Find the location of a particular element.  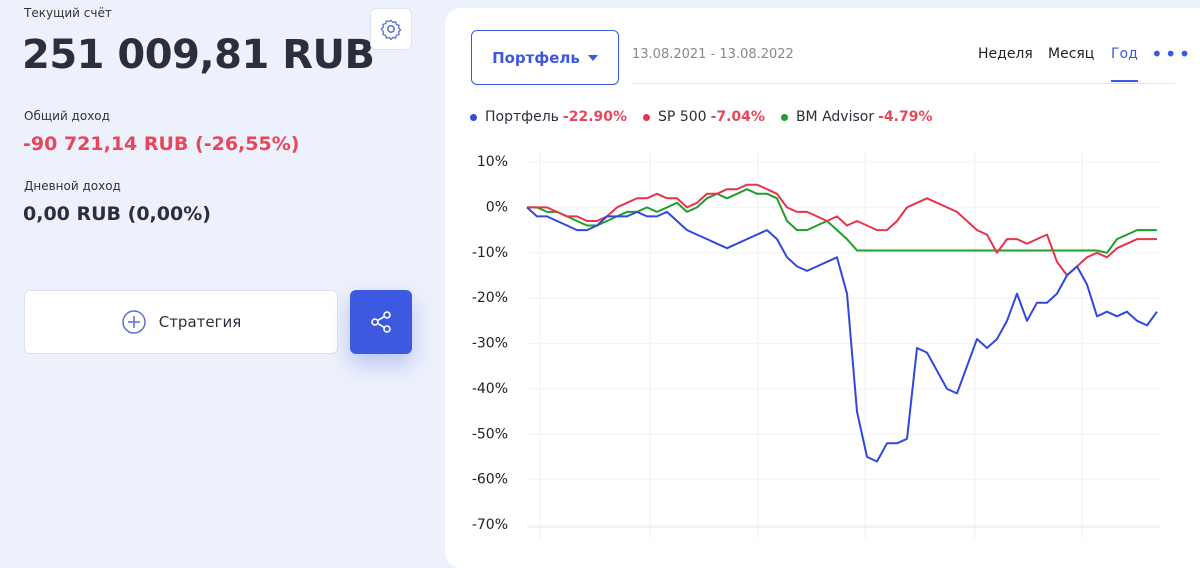

legend-value: -7.04% is located at coordinates (737, 117).